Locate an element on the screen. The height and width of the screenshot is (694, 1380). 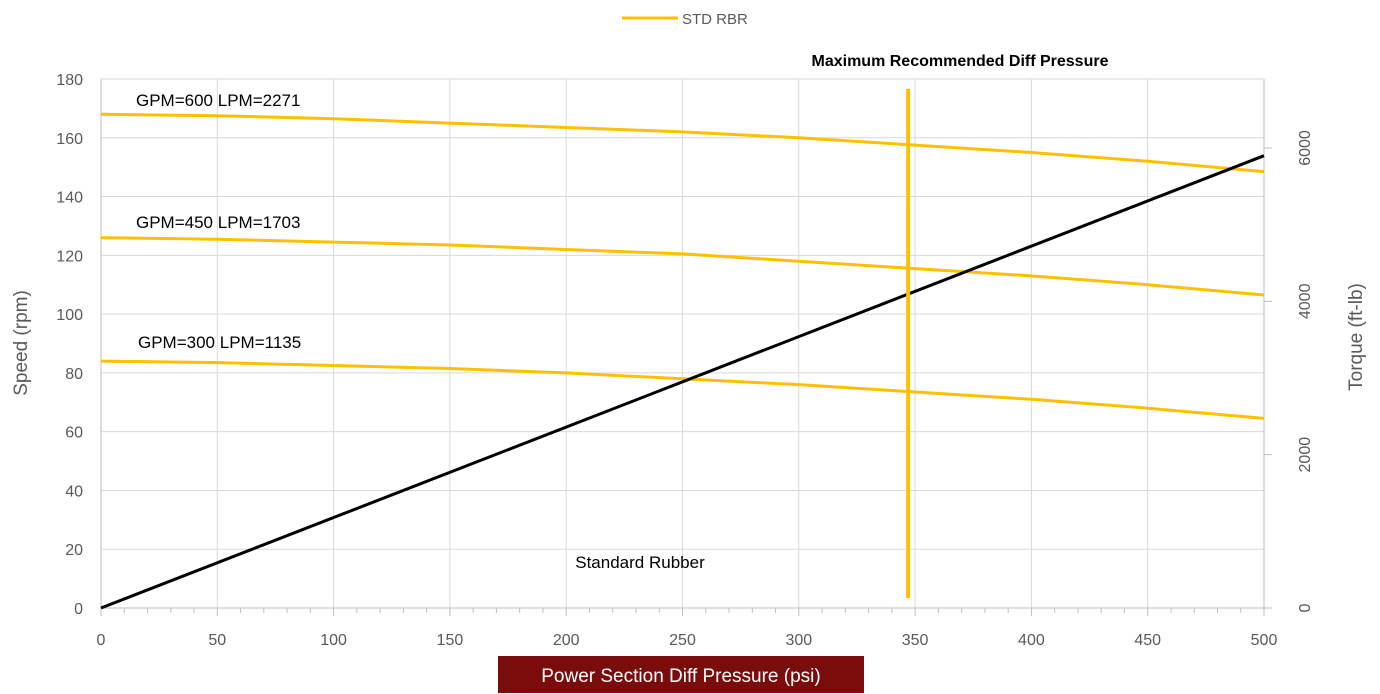
x-tick-label-400: 400 is located at coordinates (1031, 640).